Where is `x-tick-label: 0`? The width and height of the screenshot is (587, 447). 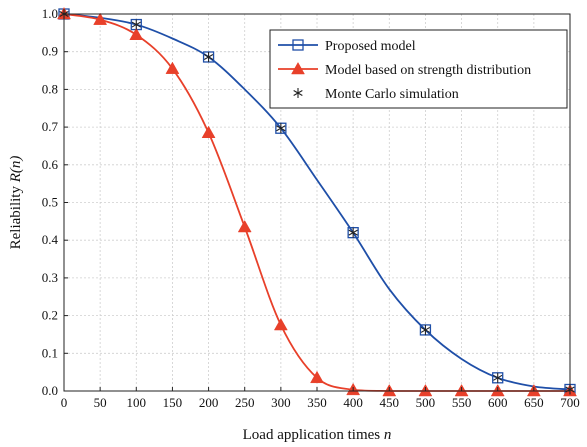
x-tick-label: 0 is located at coordinates (64, 402).